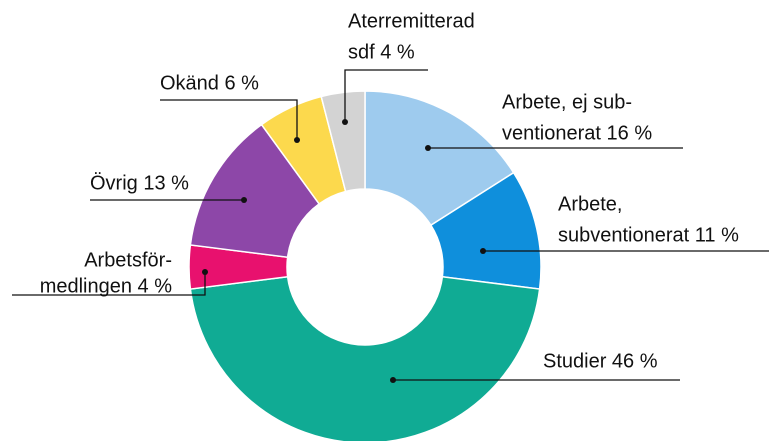  What do you see at coordinates (381, 52) in the screenshot?
I see `data-label: sdf 4 %` at bounding box center [381, 52].